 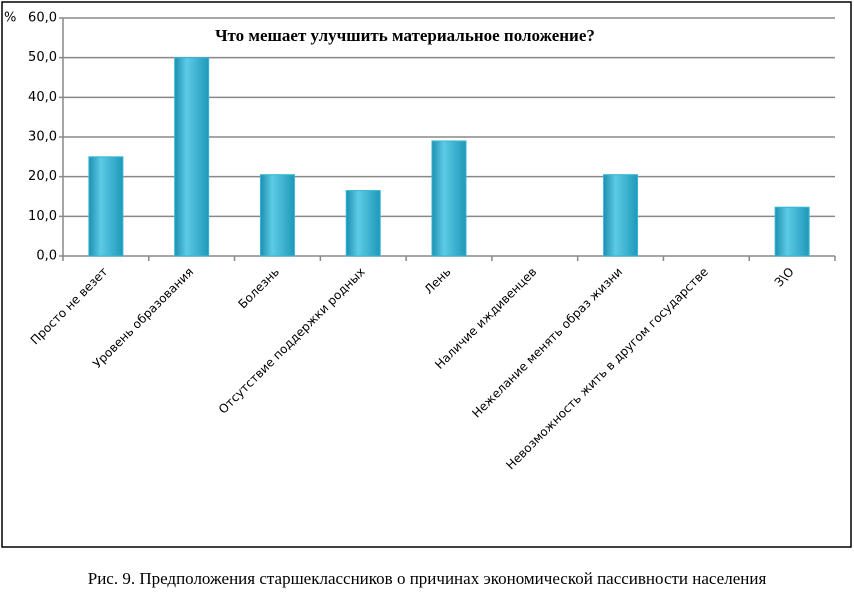 What do you see at coordinates (42, 176) in the screenshot?
I see `y-tick-label: 20,0` at bounding box center [42, 176].